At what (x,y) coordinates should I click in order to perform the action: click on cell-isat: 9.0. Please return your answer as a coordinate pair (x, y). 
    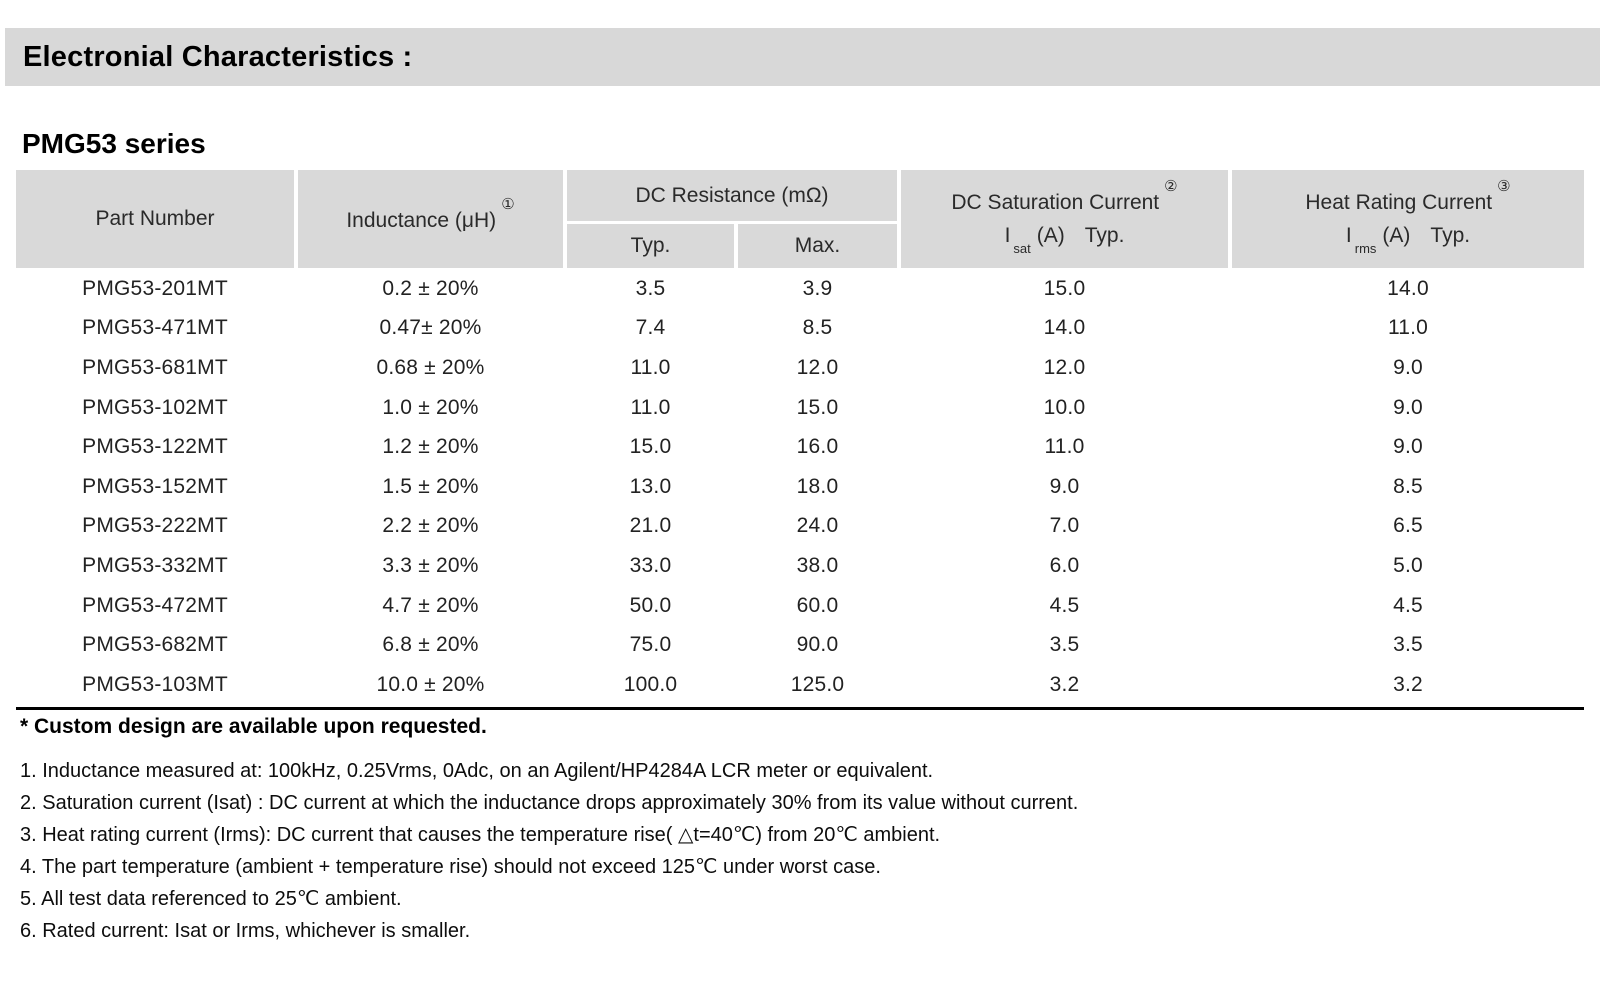
    Looking at the image, I should click on (1064, 486).